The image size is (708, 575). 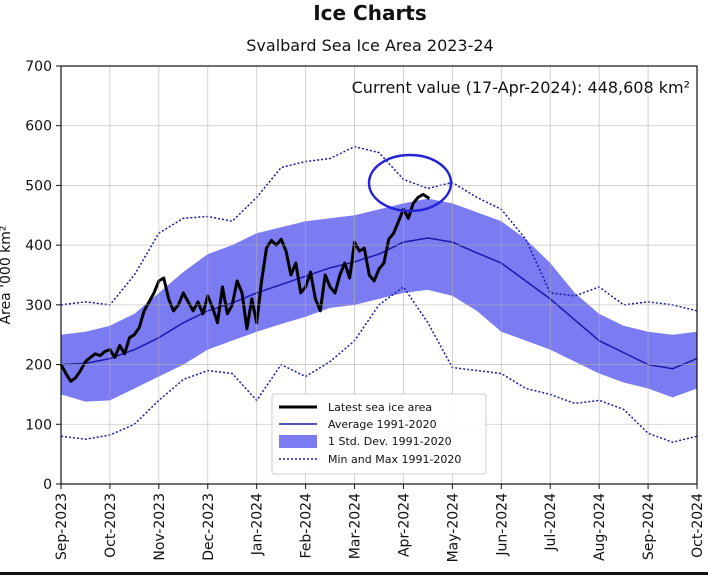 What do you see at coordinates (410, 183) in the screenshot?
I see `highlight-circle` at bounding box center [410, 183].